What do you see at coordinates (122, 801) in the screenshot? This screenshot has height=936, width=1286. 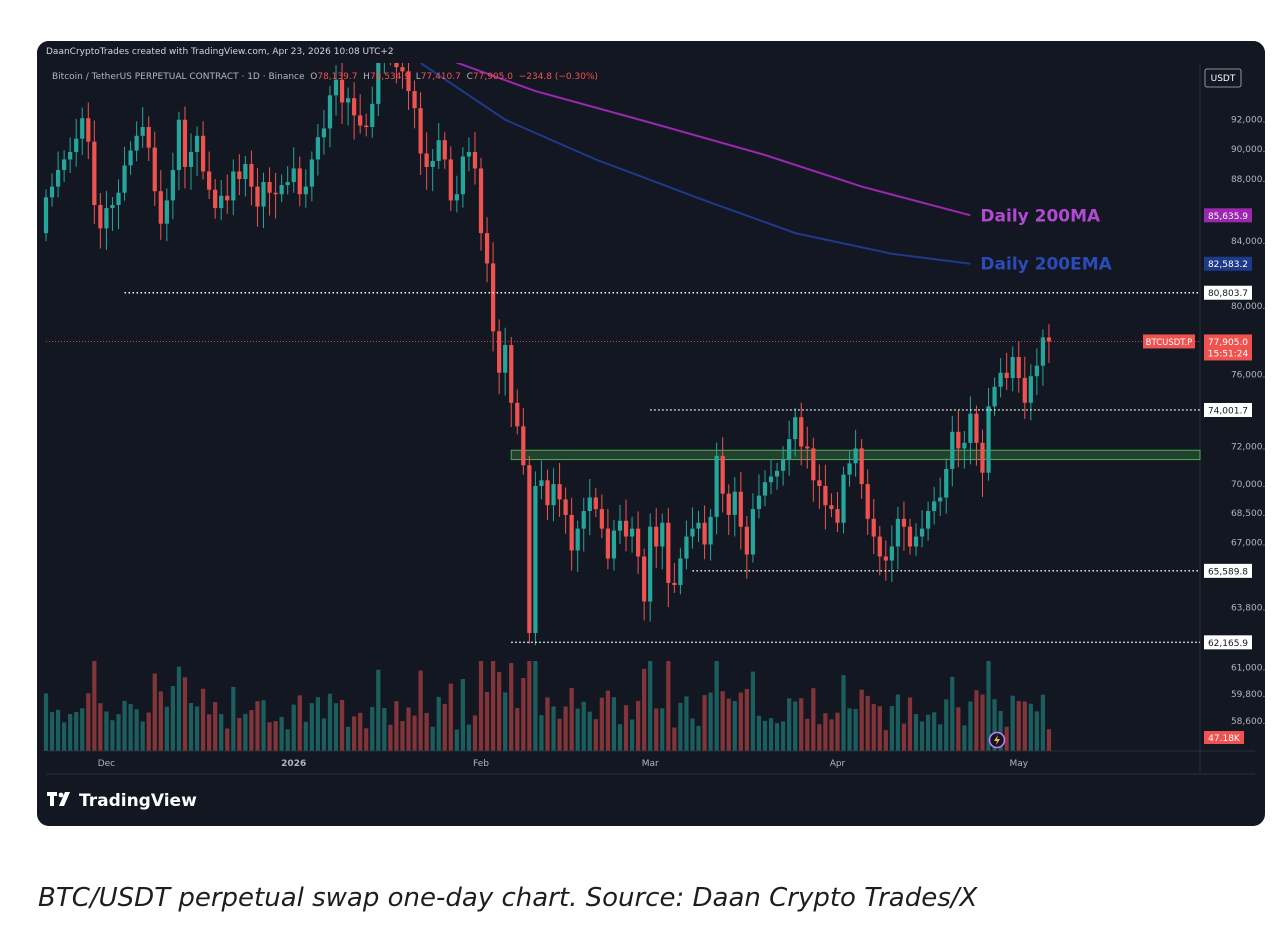 I see `tradingview-brand: TradingView` at bounding box center [122, 801].